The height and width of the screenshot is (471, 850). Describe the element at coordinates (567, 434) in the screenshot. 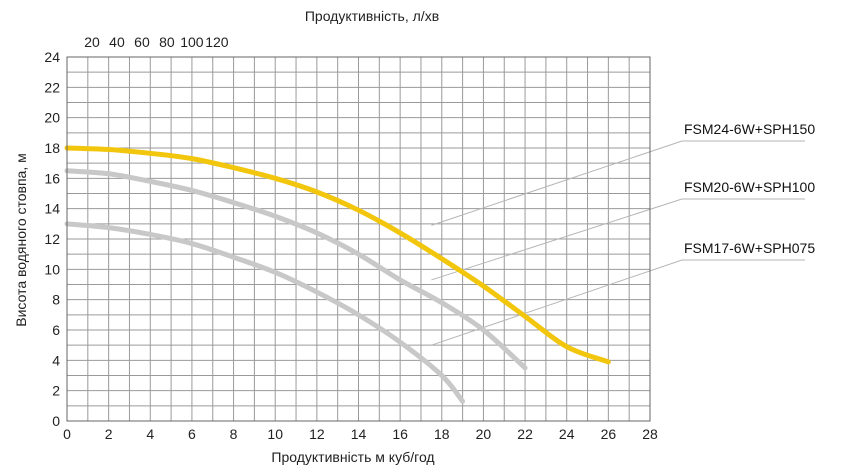

I see `x-tick-label: 24` at that location.